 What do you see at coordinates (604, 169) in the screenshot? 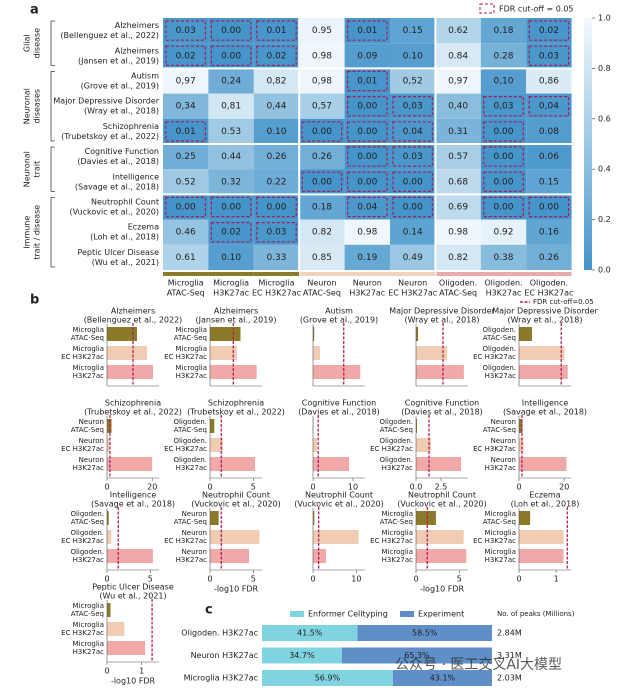
I see `colorbar-tick-label: 0.4` at bounding box center [604, 169].